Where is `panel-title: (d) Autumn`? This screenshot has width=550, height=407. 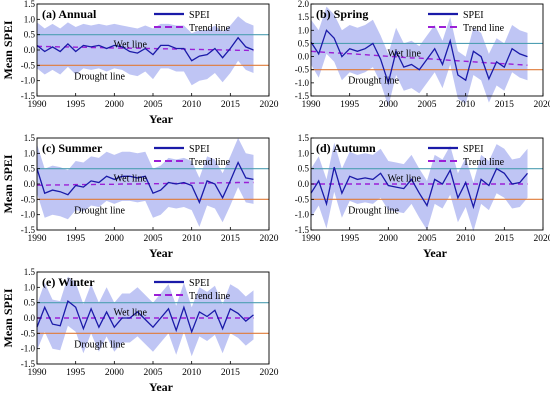
panel-title: (d) Autumn is located at coordinates (346, 148).